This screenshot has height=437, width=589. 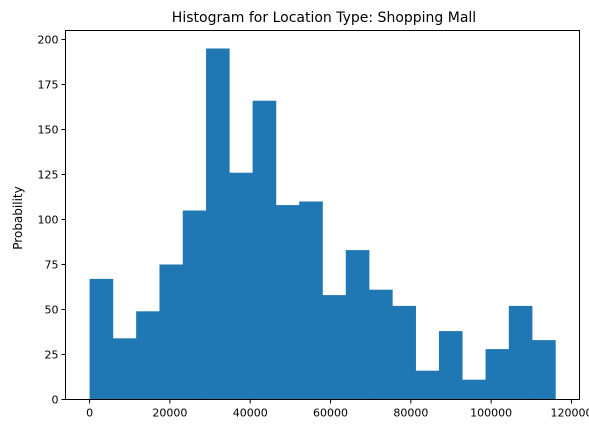 I want to click on y-tick-label: 0, so click(x=55, y=400).